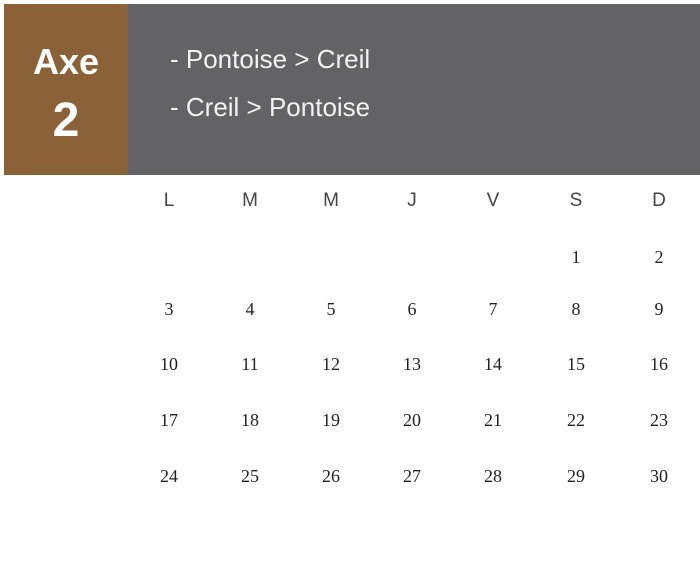 This screenshot has height=563, width=700. I want to click on calendar-day: 17, so click(169, 420).